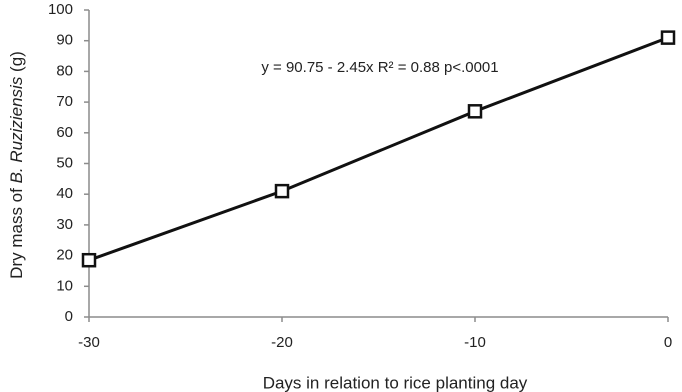 This screenshot has width=682, height=392. Describe the element at coordinates (16, 64) in the screenshot. I see `y-axis-title-part: (g)` at that location.